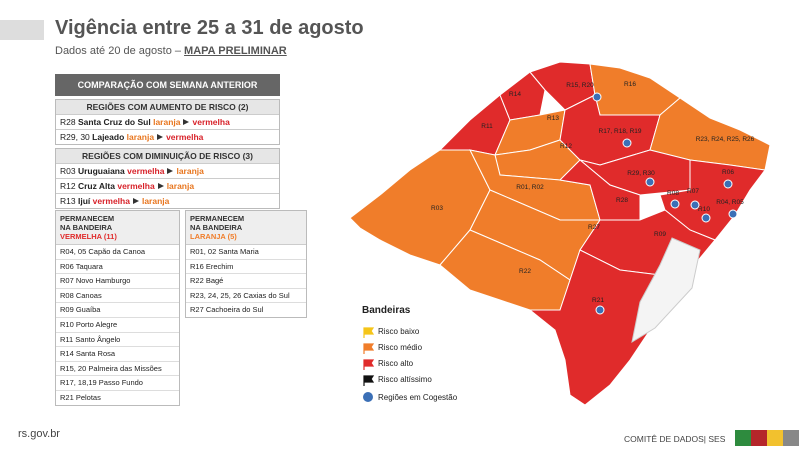  What do you see at coordinates (101, 171) in the screenshot?
I see `region-name: Uruguaiana` at bounding box center [101, 171].